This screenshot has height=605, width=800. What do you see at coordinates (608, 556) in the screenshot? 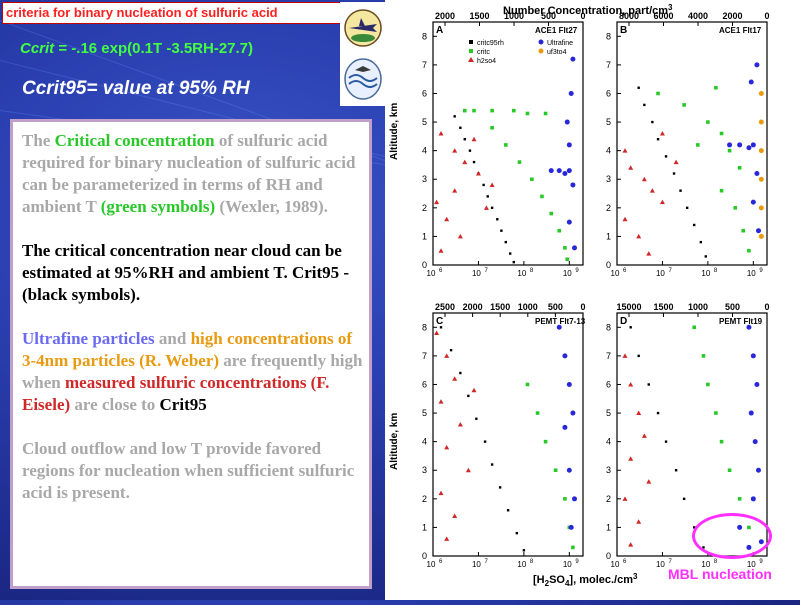
I see `y-tick-label: 0` at bounding box center [608, 556].